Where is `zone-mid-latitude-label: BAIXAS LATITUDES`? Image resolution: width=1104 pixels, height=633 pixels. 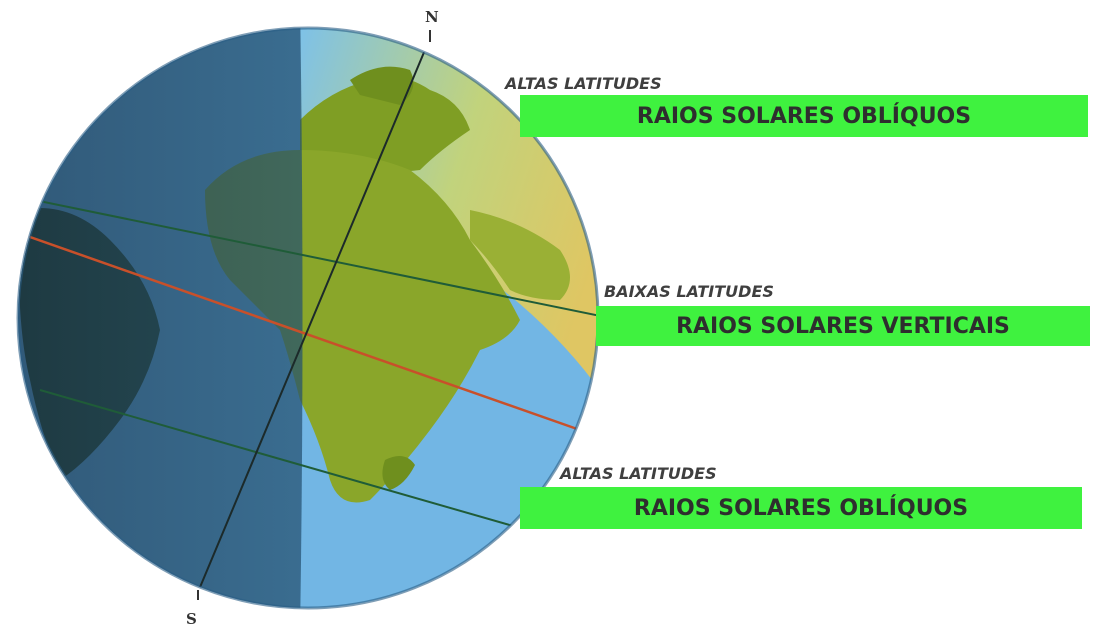
zone-mid-latitude-label: BAIXAS LATITUDES is located at coordinates (689, 291).